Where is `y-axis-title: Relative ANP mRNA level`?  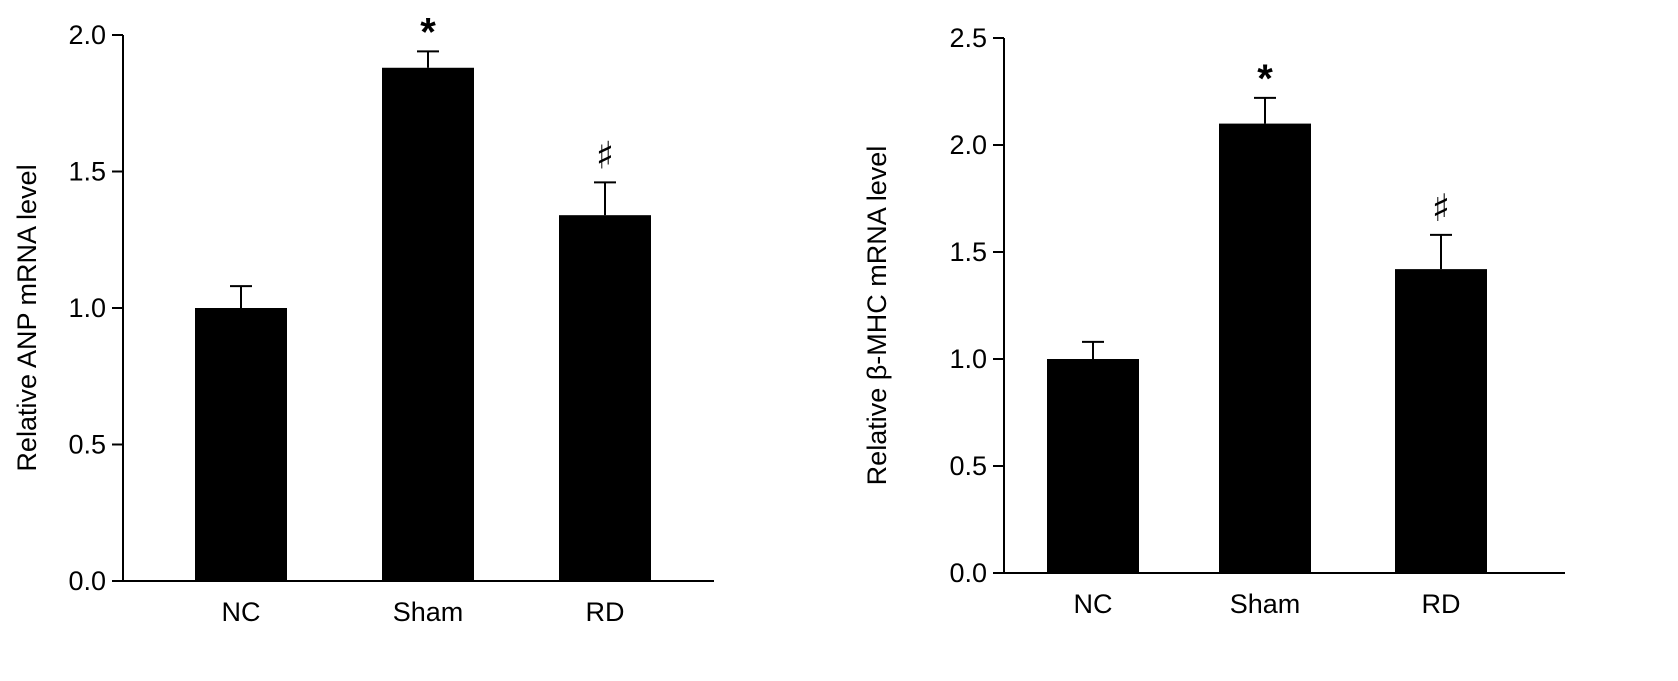 y-axis-title: Relative ANP mRNA level is located at coordinates (27, 317).